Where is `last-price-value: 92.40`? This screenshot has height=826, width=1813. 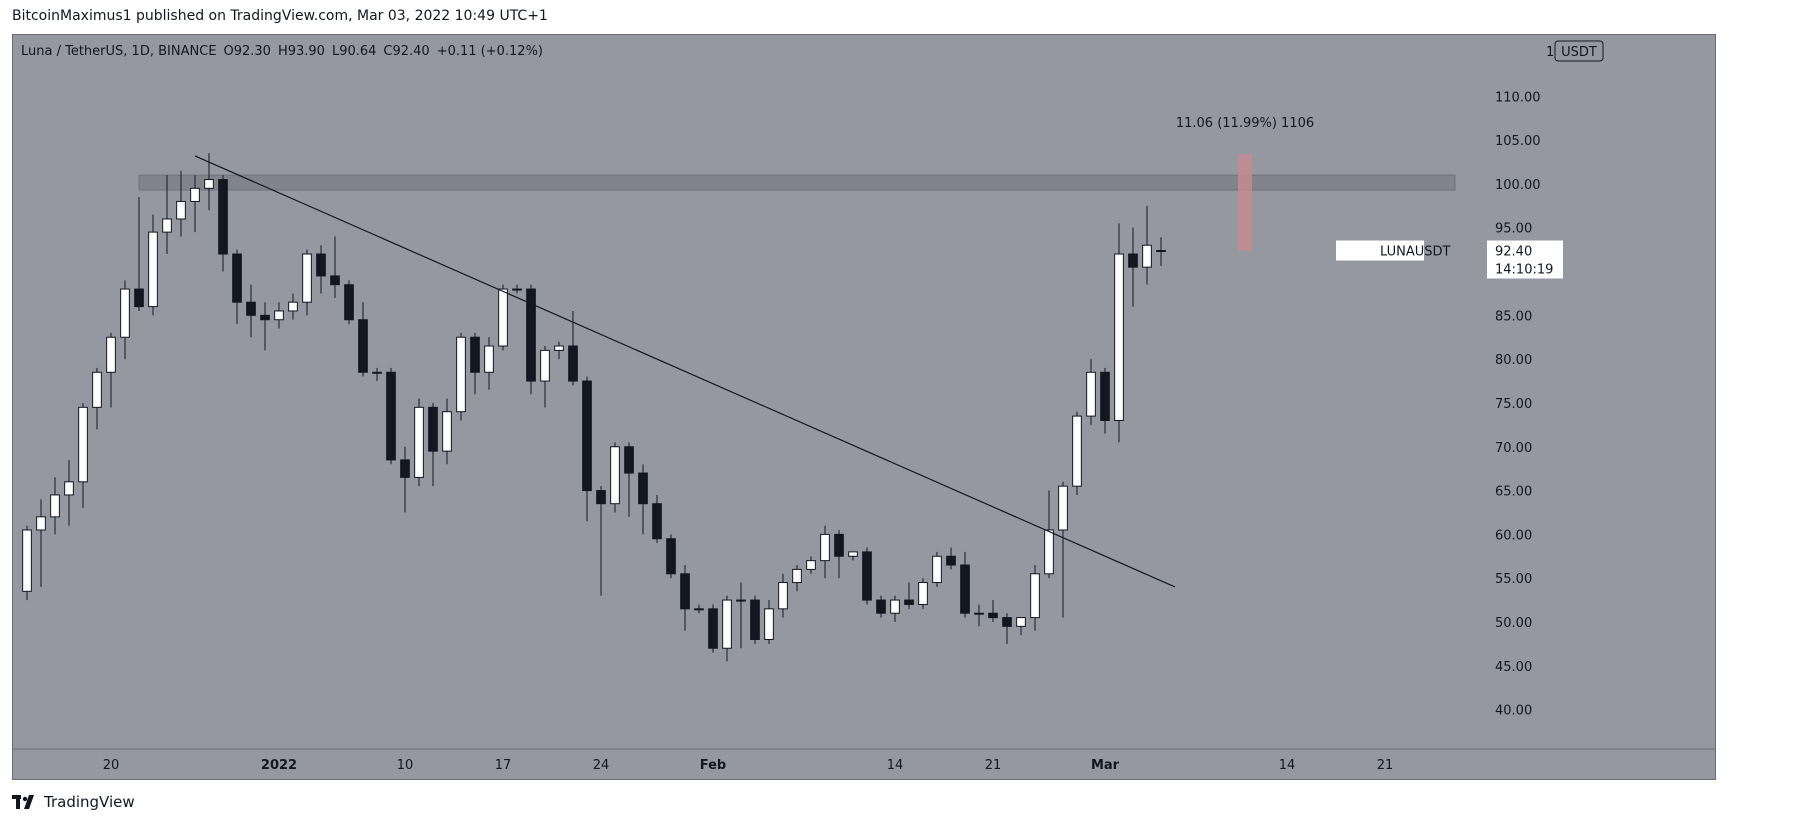 last-price-value: 92.40 is located at coordinates (1513, 252).